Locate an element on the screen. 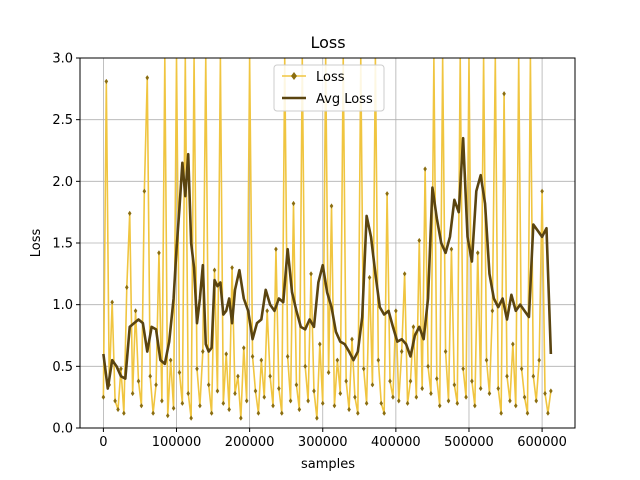  legend-avg-label: Avg Loss is located at coordinates (344, 99).